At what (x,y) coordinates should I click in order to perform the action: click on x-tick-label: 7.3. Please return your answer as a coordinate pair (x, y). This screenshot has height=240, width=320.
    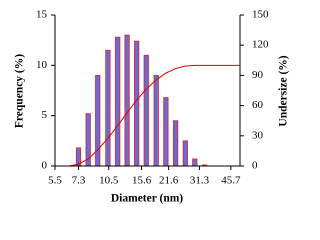
    Looking at the image, I should click on (79, 181).